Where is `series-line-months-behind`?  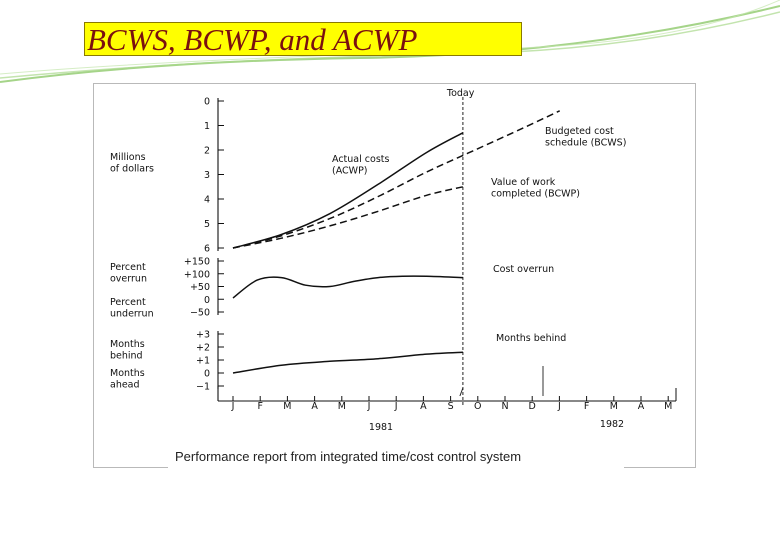 series-line-months-behind is located at coordinates (347, 362).